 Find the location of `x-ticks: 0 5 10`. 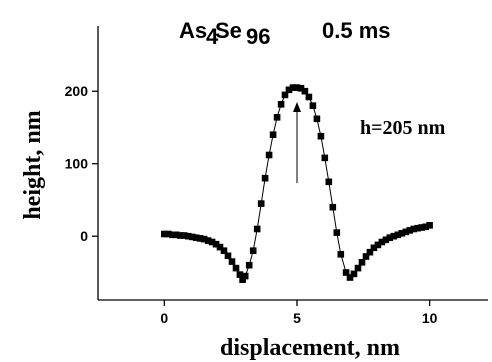

x-ticks: 0 5 10 is located at coordinates (299, 313).